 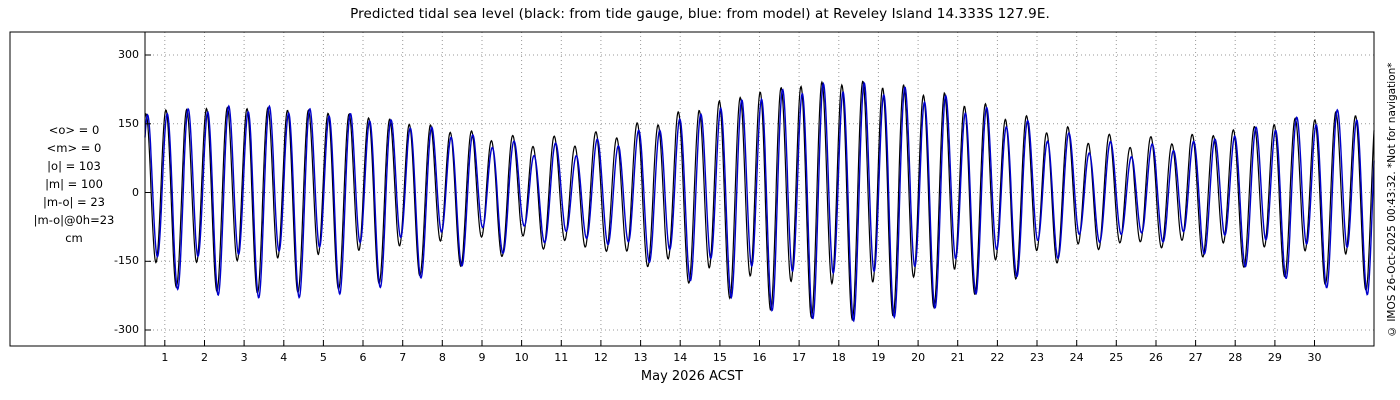 What do you see at coordinates (799, 357) in the screenshot?
I see `x-tick-label: 17` at bounding box center [799, 357].